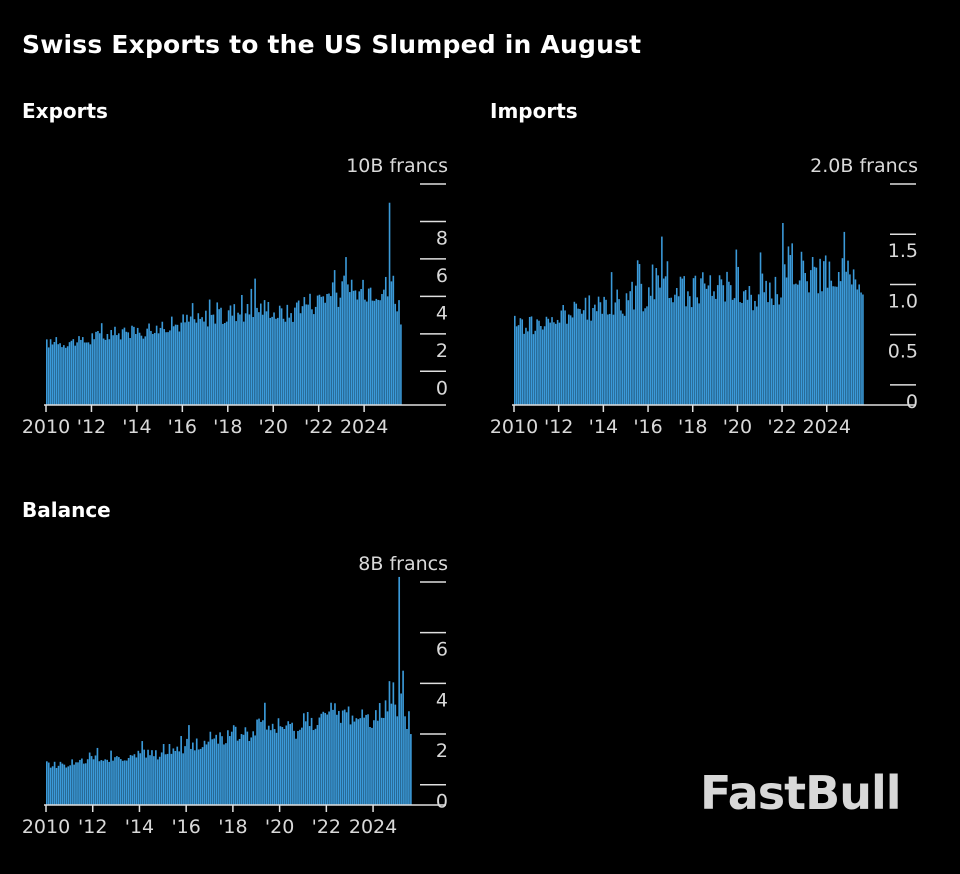  Describe the element at coordinates (534, 111) in the screenshot. I see `imports-panel-title: Imports` at that location.